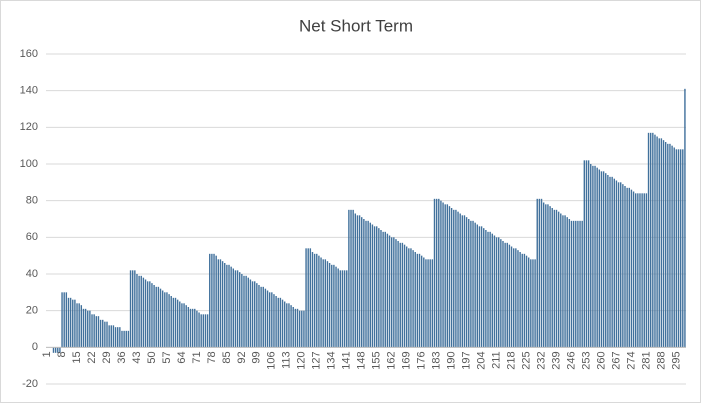  Describe the element at coordinates (287, 360) in the screenshot. I see `x-tick-label: 113` at that location.